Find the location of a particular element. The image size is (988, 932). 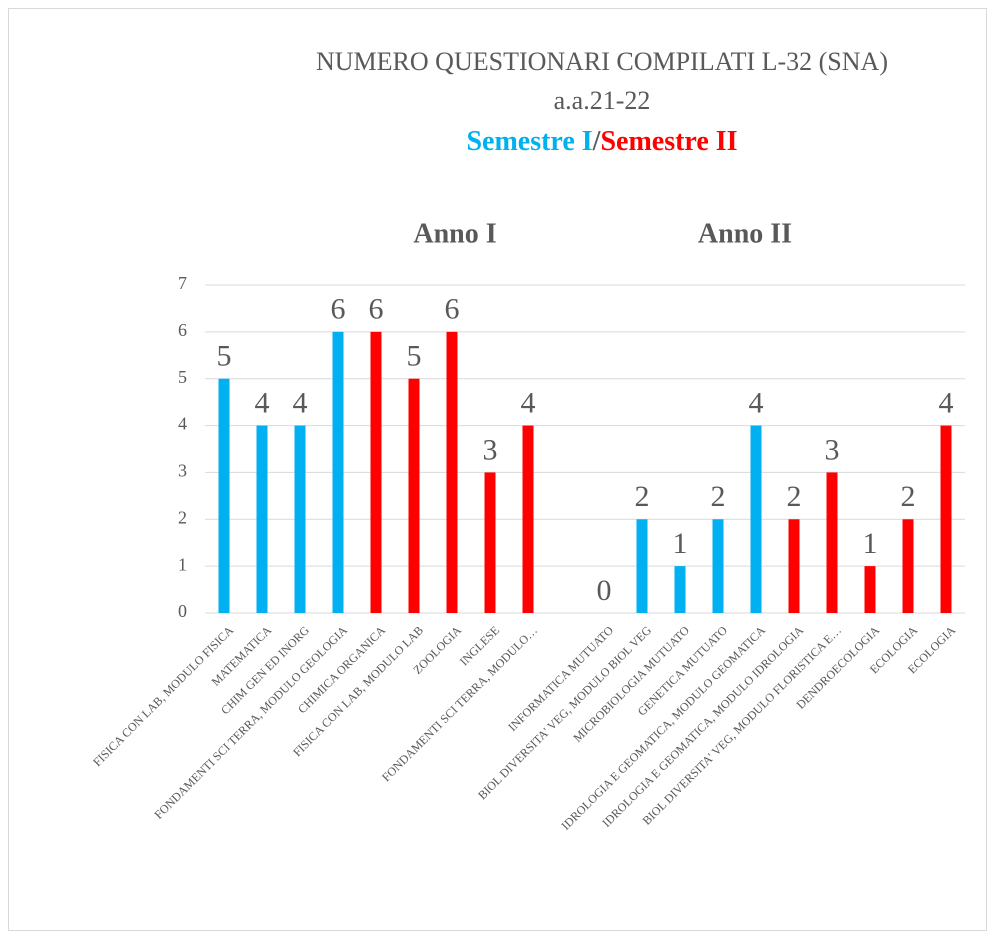

y-tick-label: 0 is located at coordinates (182, 611).